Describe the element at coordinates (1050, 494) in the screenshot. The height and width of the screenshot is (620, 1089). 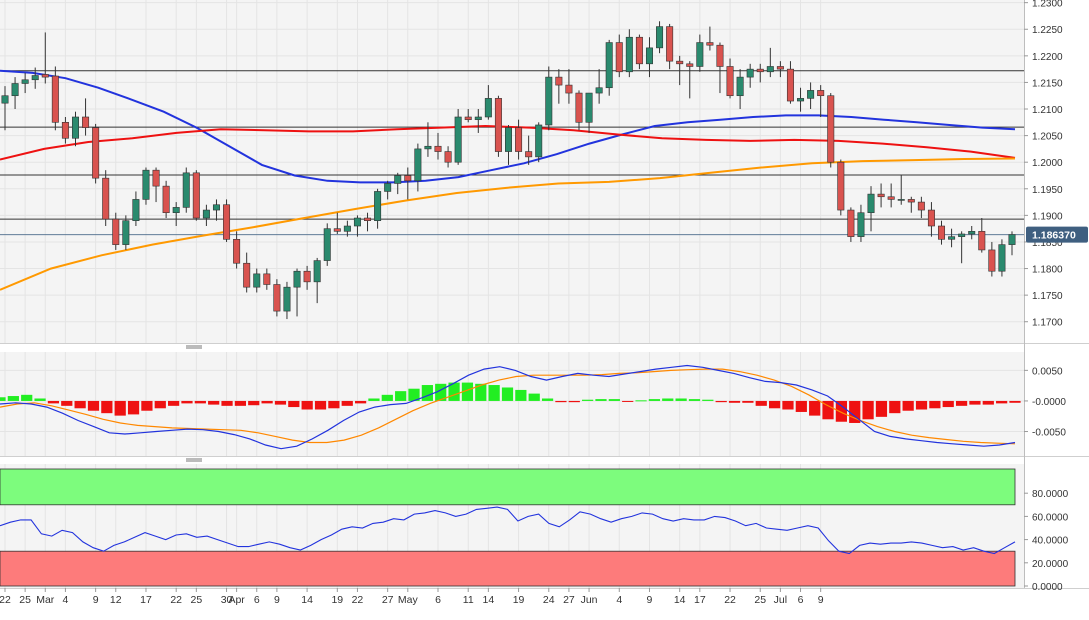
I see `y-tick-label: 80.0000` at that location.